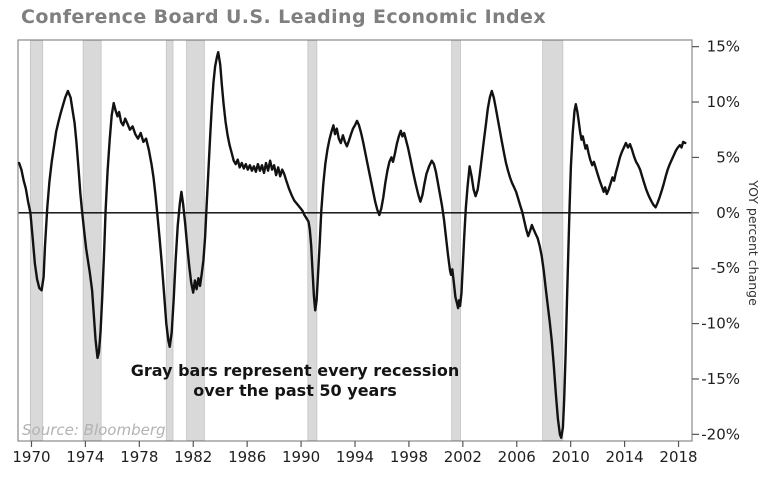  I want to click on x-tick-label: 1970, so click(31, 457).